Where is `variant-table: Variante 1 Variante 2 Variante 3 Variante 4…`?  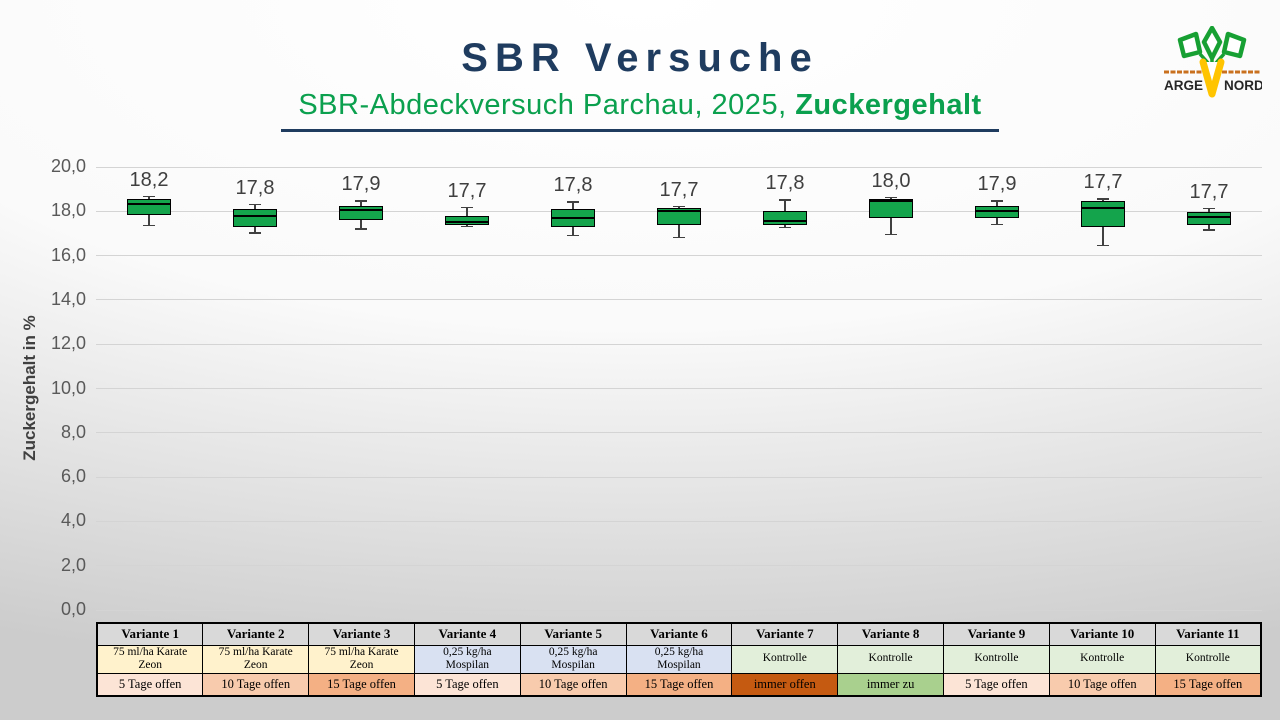
variant-table: Variante 1 Variante 2 Variante 3 Variante 4… is located at coordinates (679, 659).